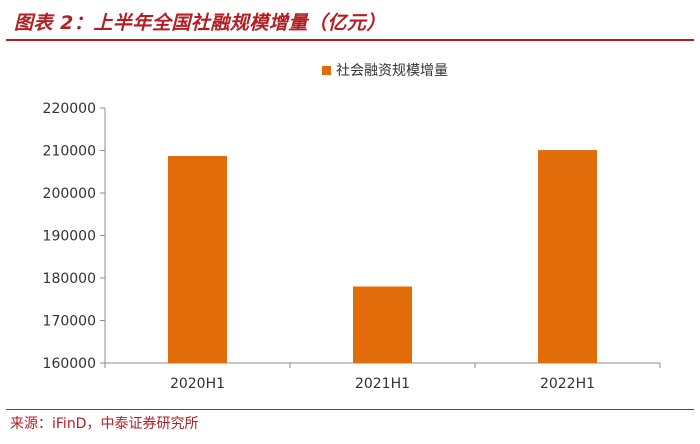 The height and width of the screenshot is (444, 700). What do you see at coordinates (31, 424) in the screenshot?
I see `source-label: 来源：` at bounding box center [31, 424].